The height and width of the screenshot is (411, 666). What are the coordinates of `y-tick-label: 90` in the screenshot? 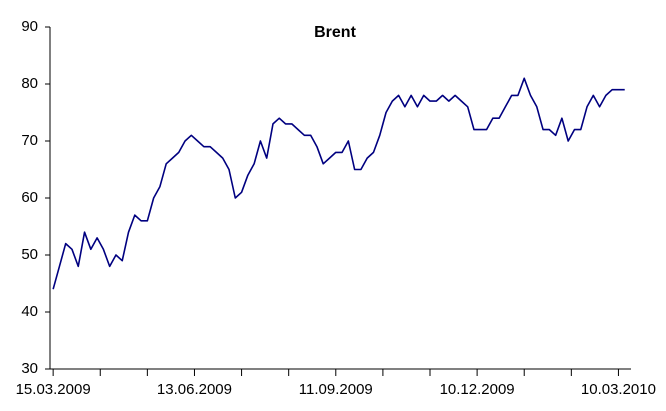 It's located at (29, 26).